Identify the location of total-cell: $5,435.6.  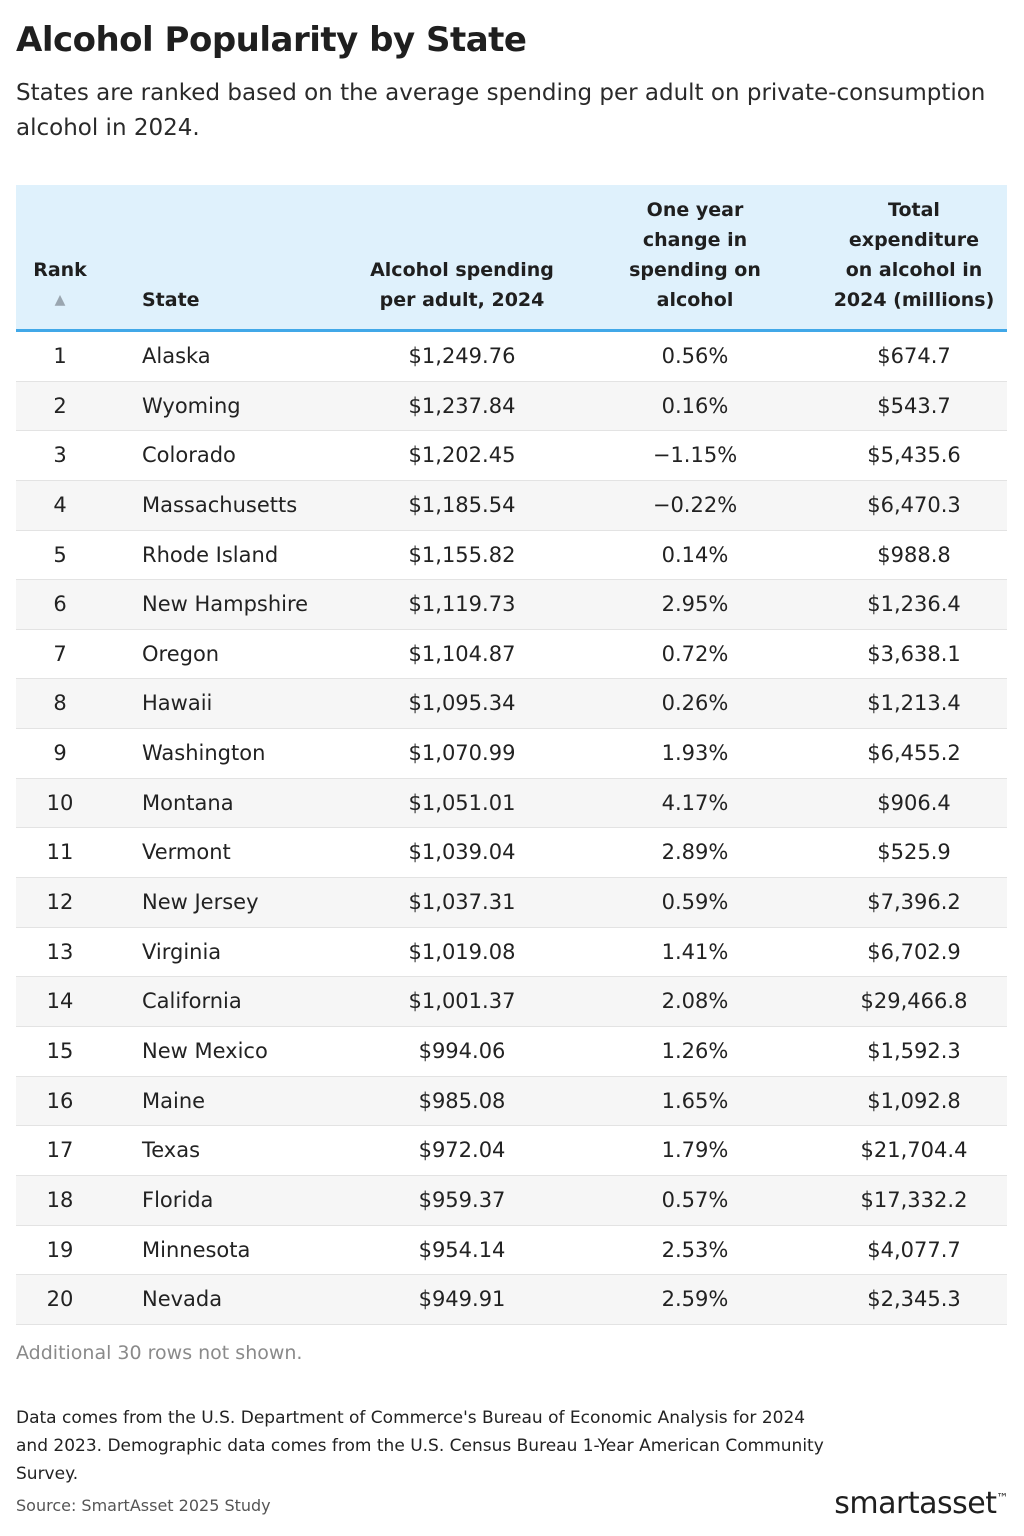
(914, 455).